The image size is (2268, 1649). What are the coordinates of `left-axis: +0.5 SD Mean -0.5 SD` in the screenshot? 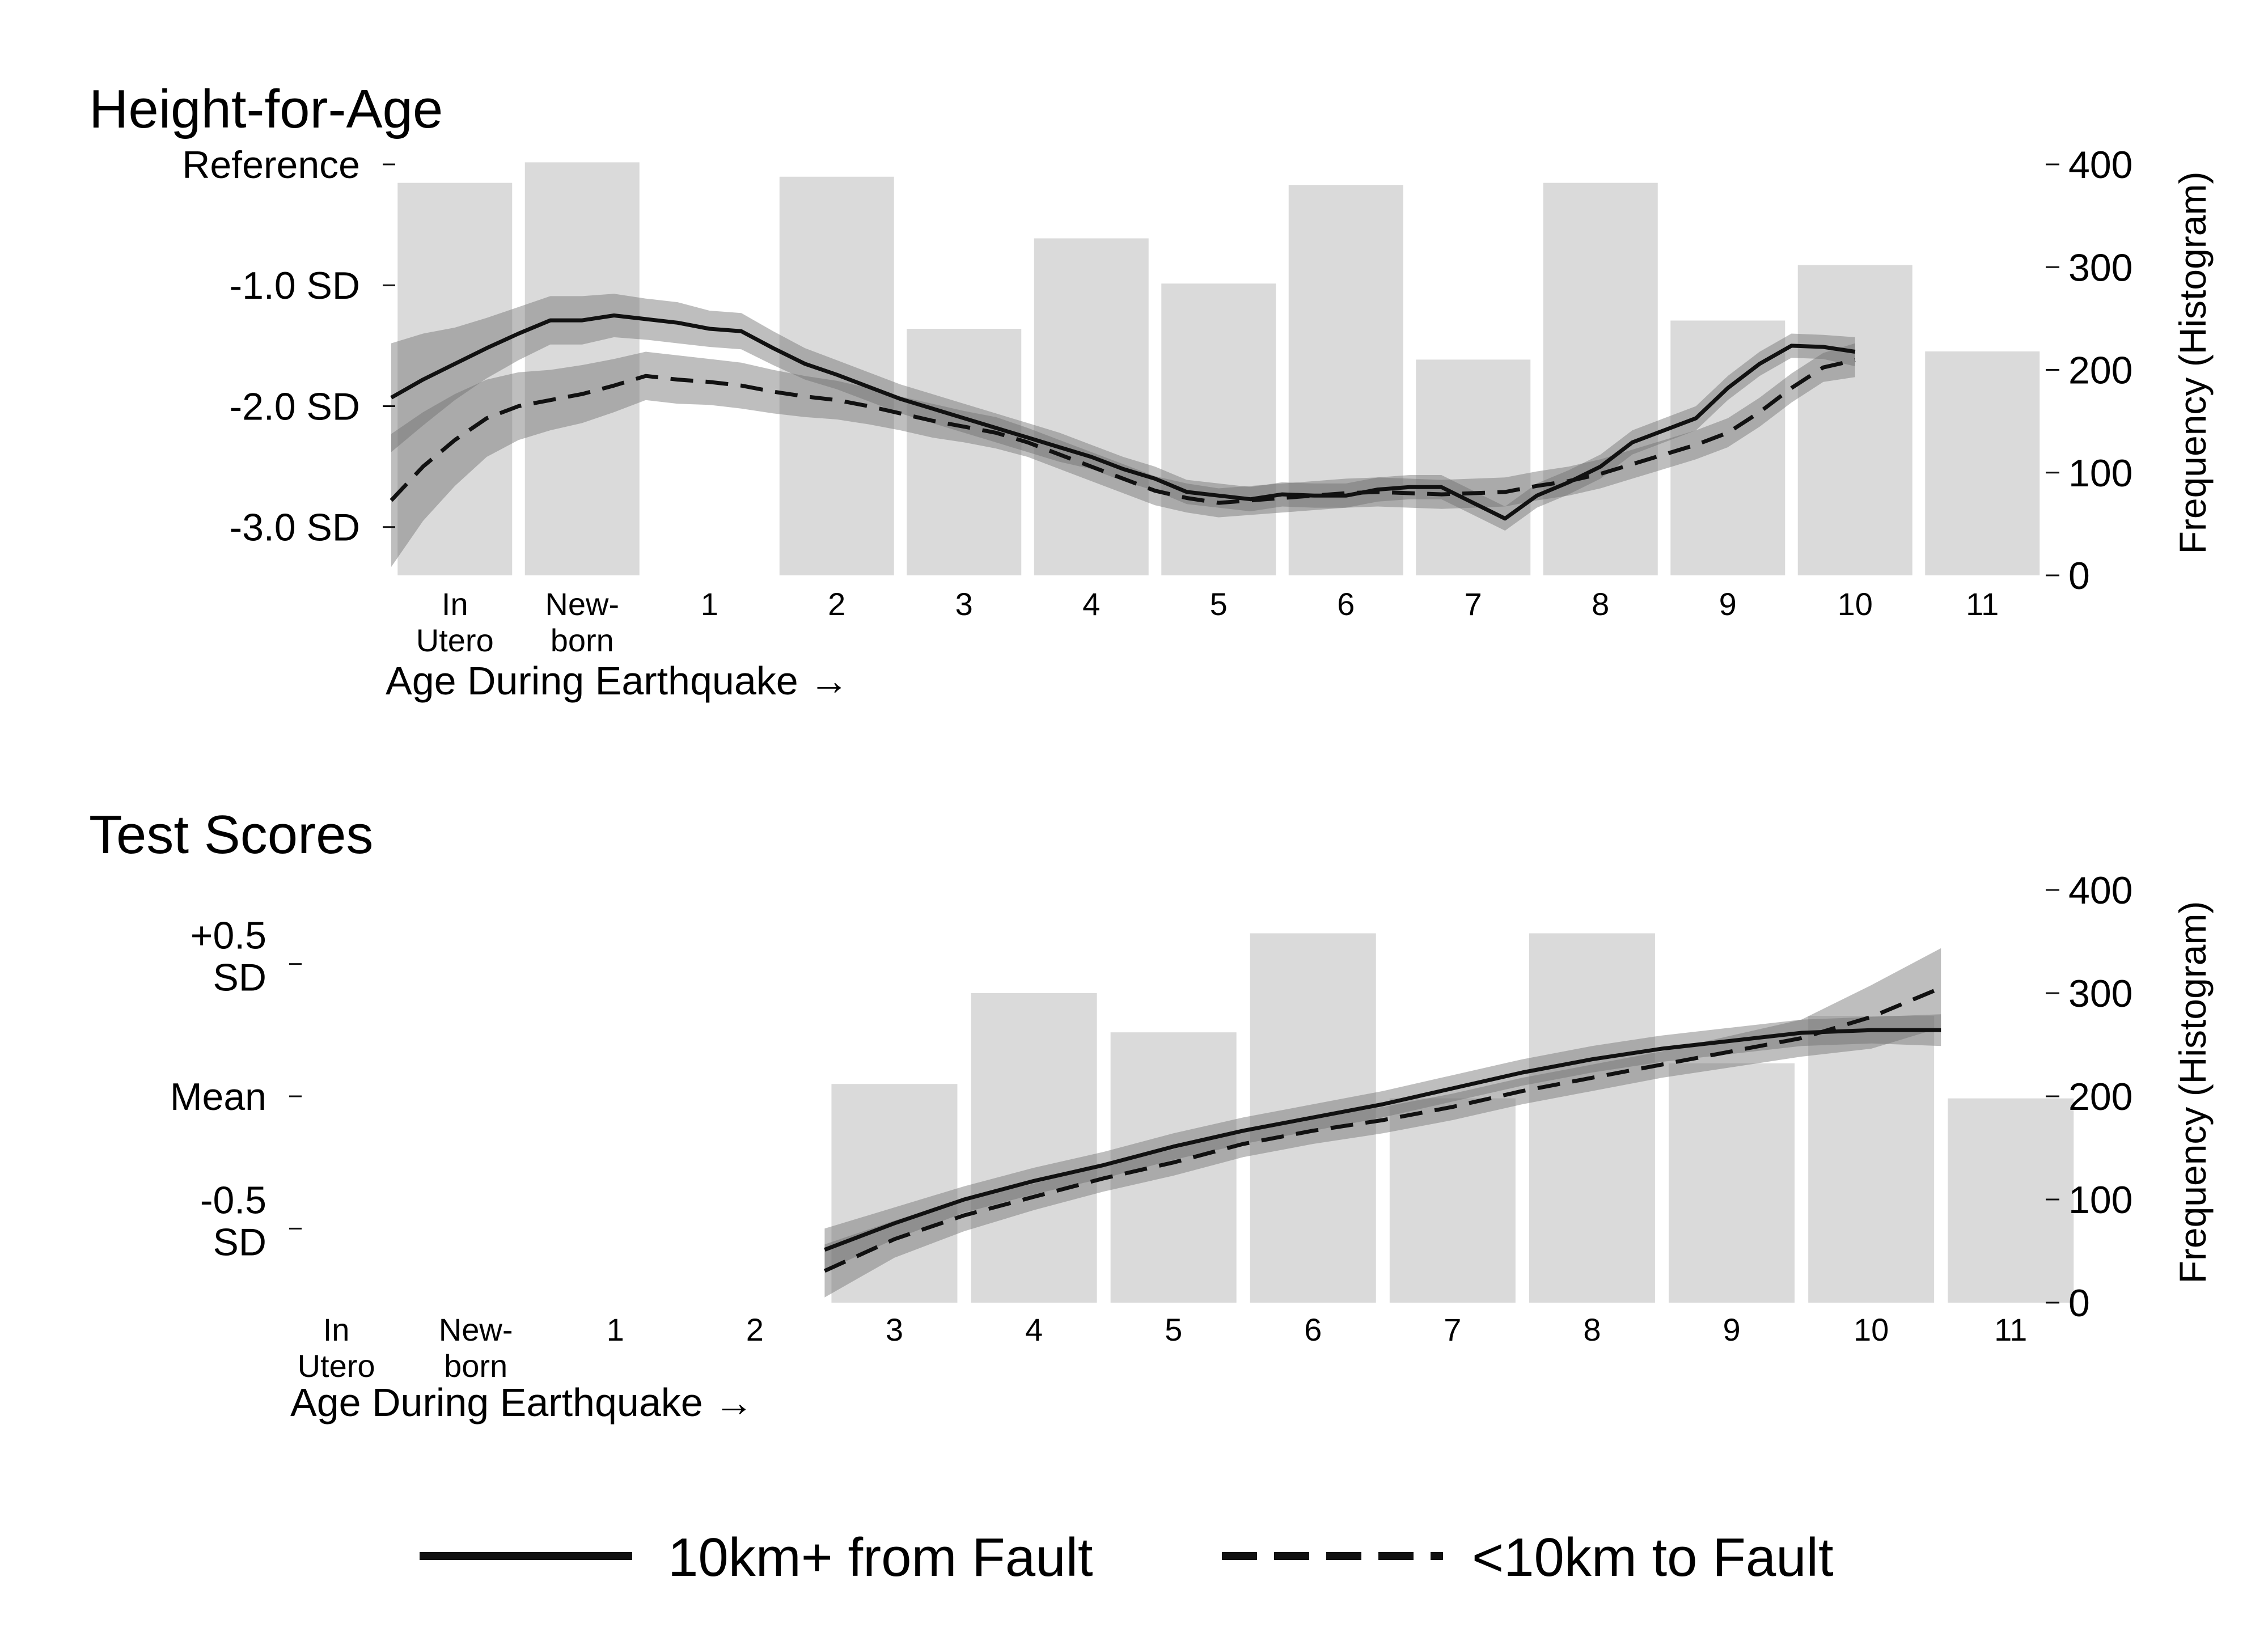 It's located at (236, 1089).